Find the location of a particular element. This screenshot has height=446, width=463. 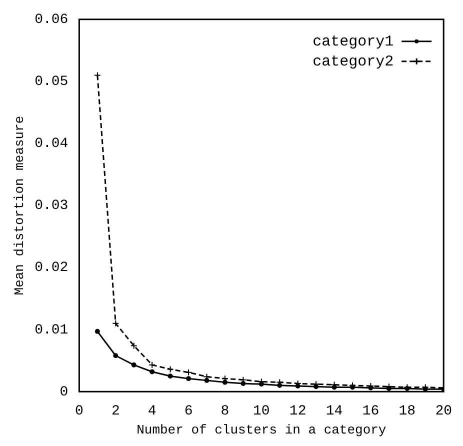

x-axis-title: Number of clusters in a category is located at coordinates (261, 430).